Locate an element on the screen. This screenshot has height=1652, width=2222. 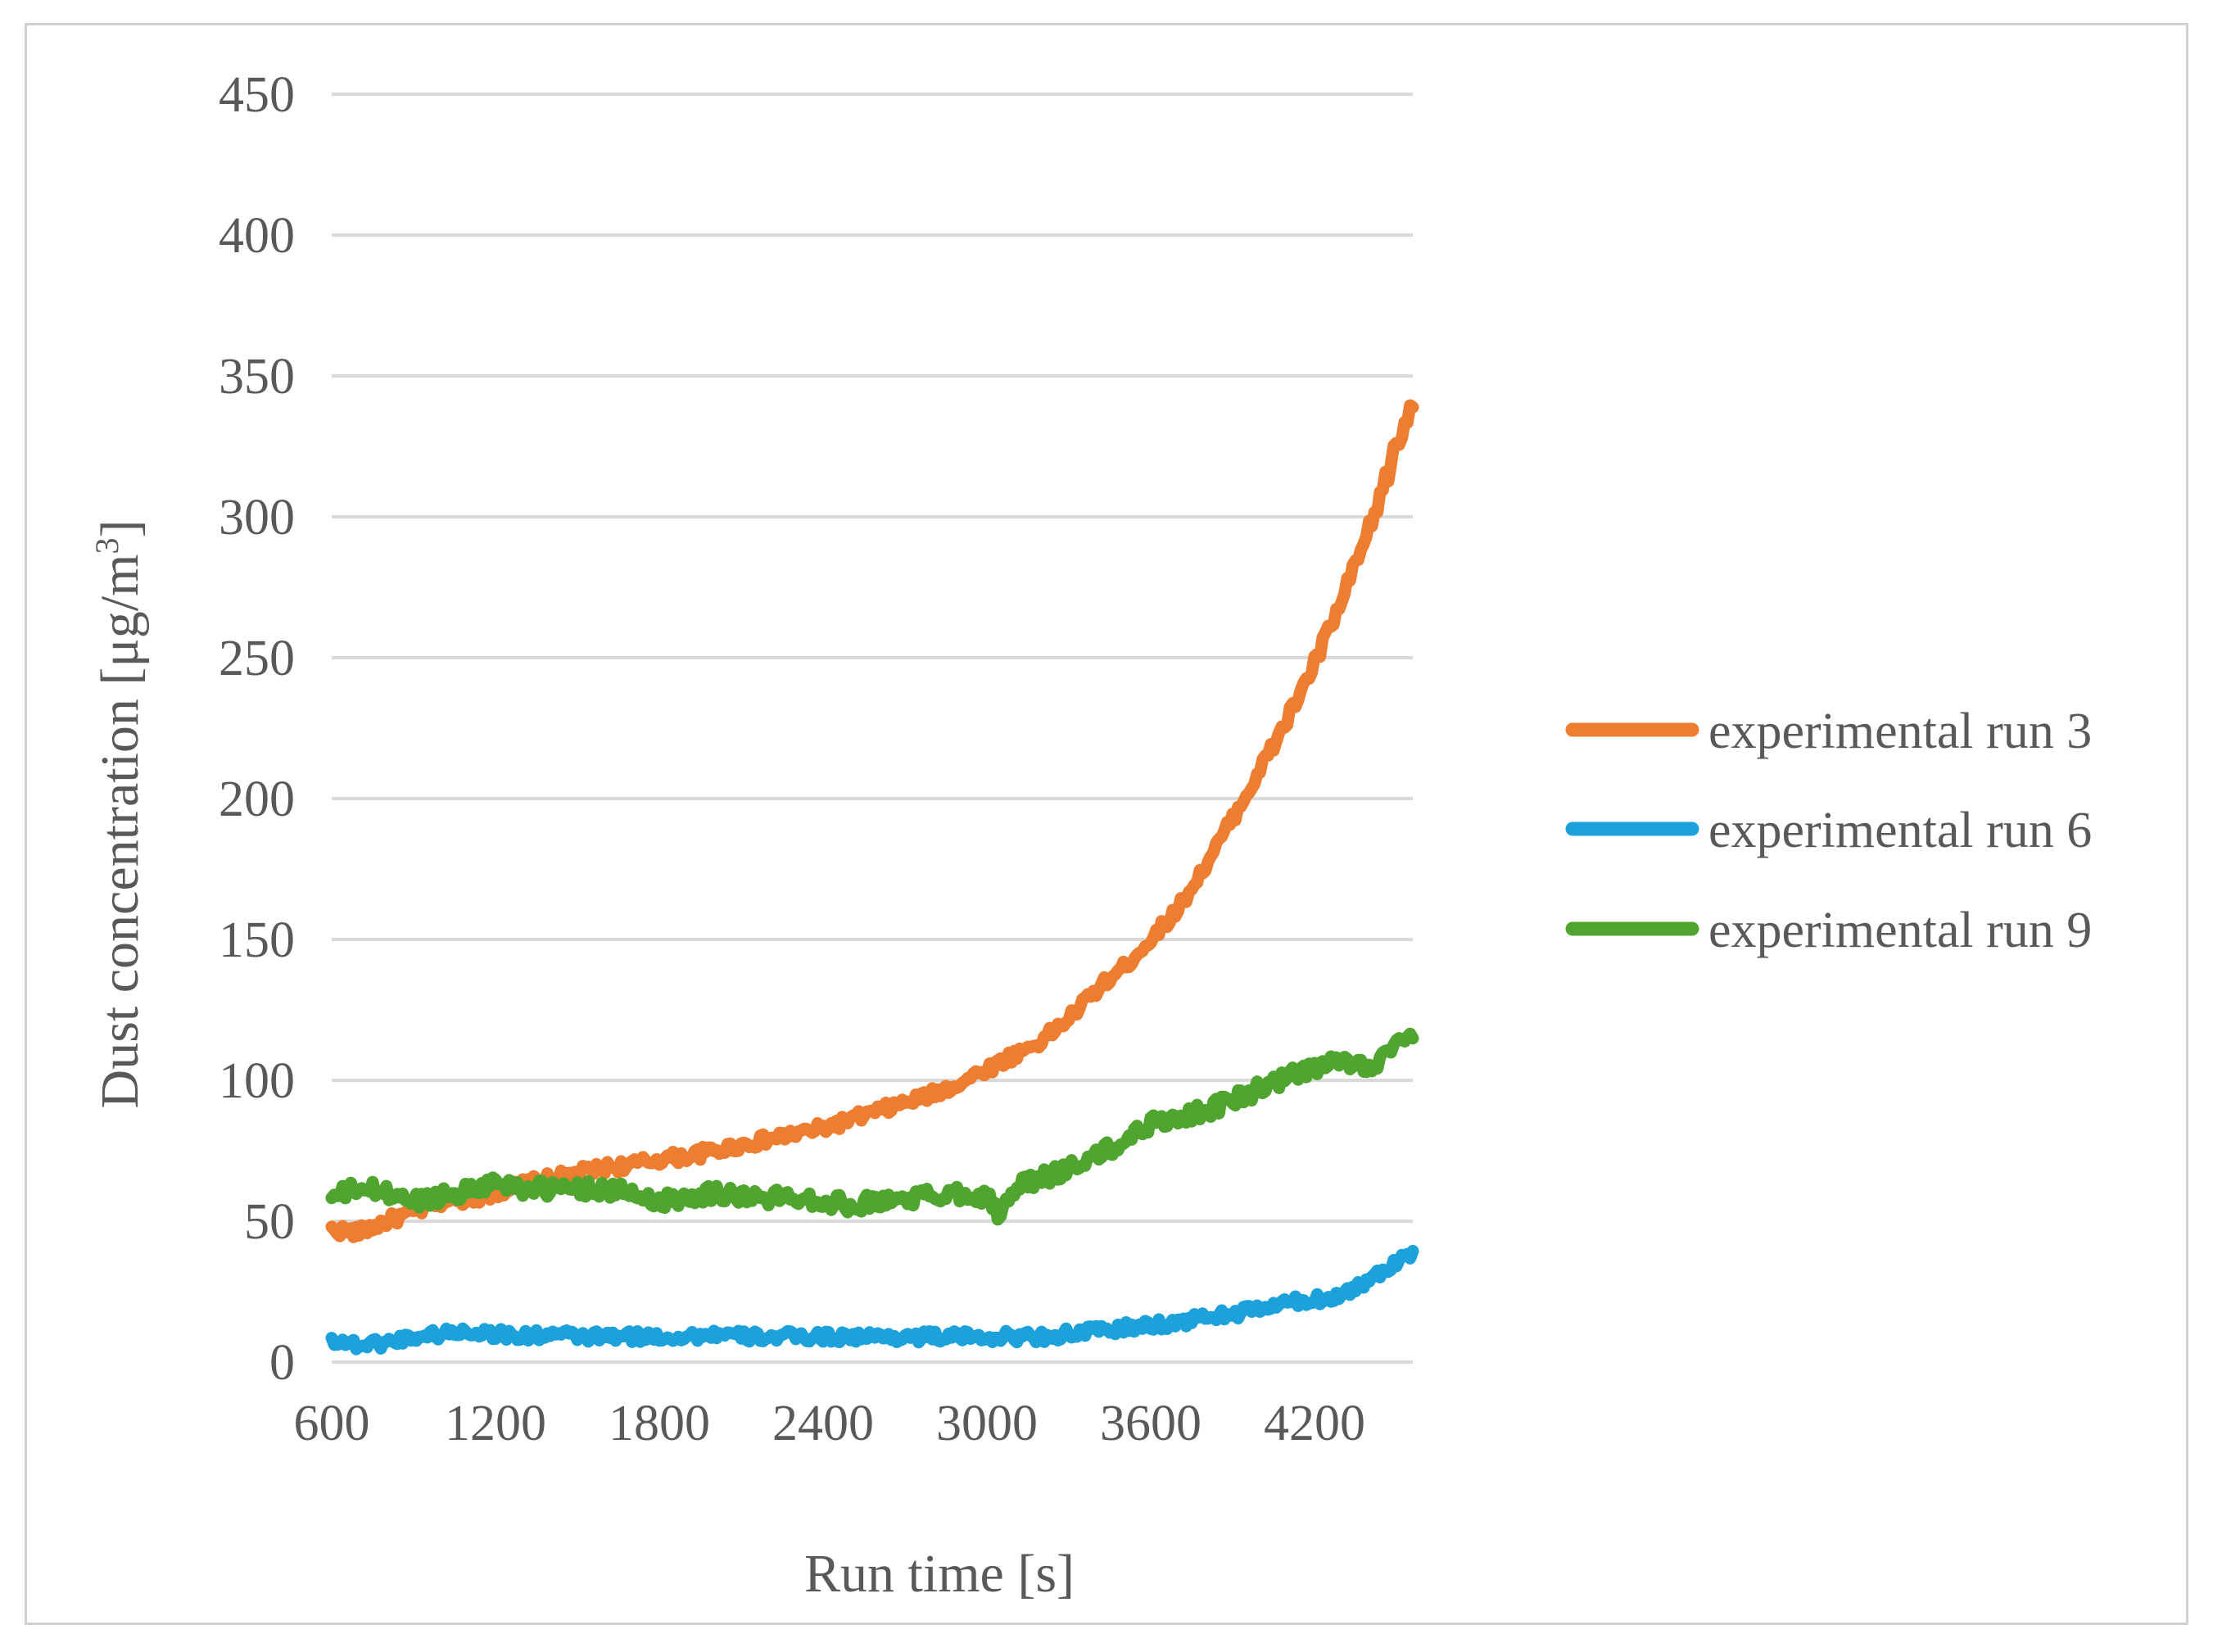
y-tick-label: 150 is located at coordinates (257, 940).